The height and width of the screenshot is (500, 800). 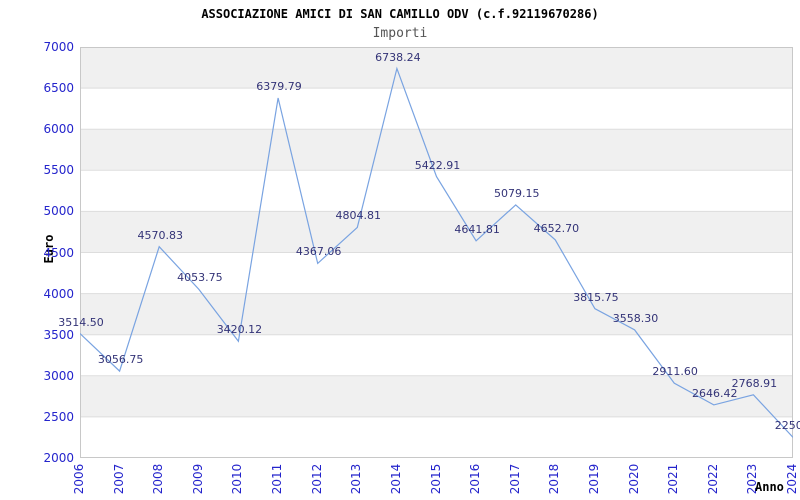 What do you see at coordinates (118, 479) in the screenshot?
I see `x-tick-label: 2007` at bounding box center [118, 479].